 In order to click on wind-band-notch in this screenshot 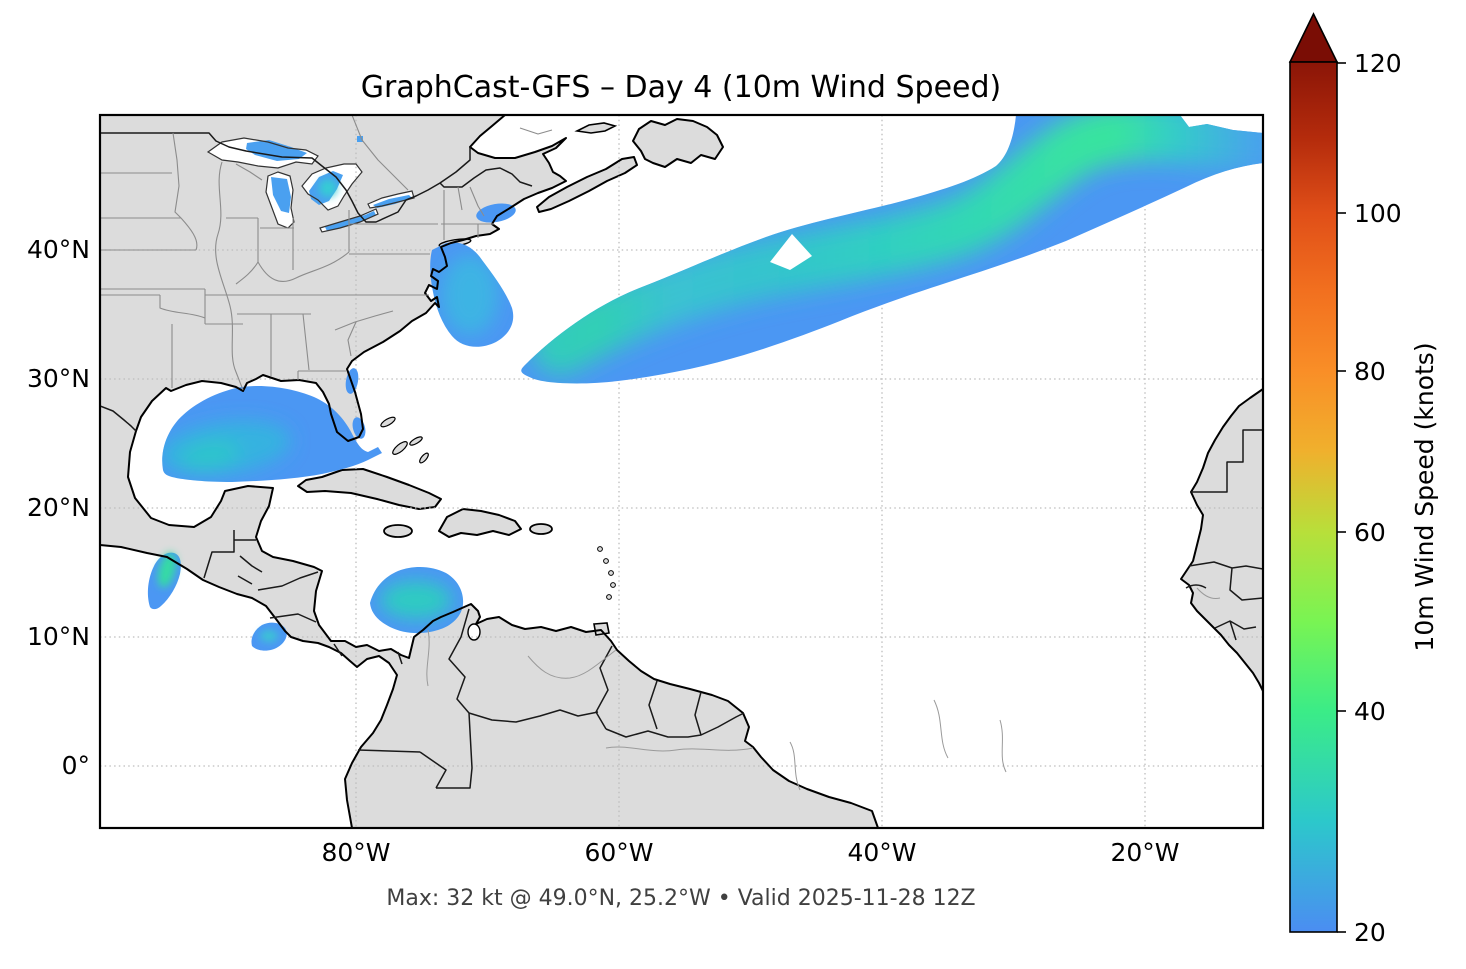, I will do `click(791, 252)`.